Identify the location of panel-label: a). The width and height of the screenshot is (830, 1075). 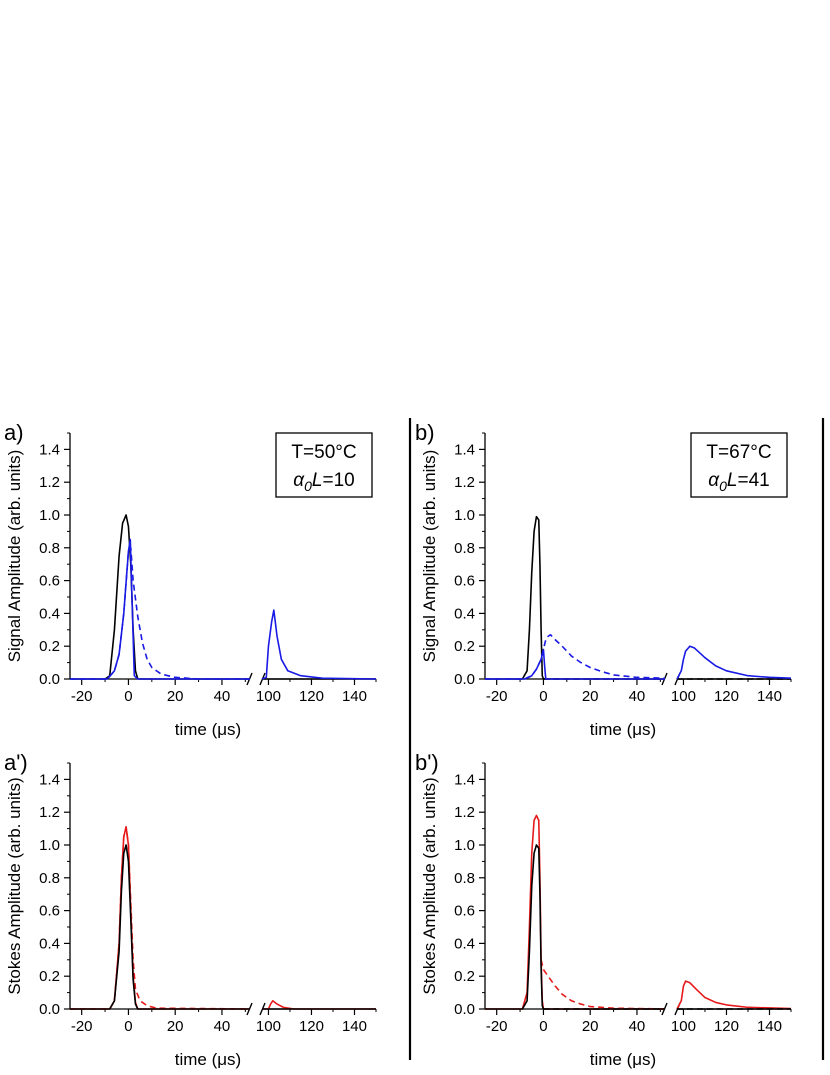
(14, 432).